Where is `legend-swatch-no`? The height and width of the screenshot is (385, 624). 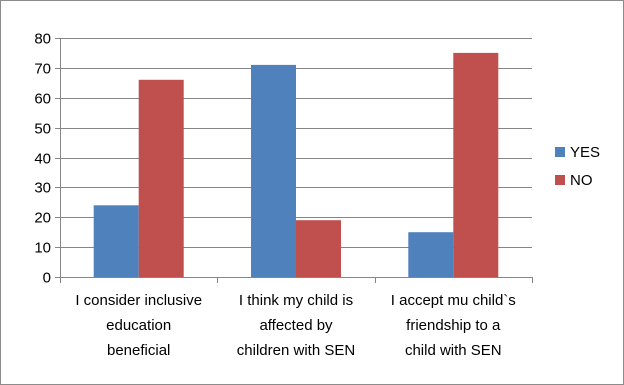
legend-swatch-no is located at coordinates (560, 180).